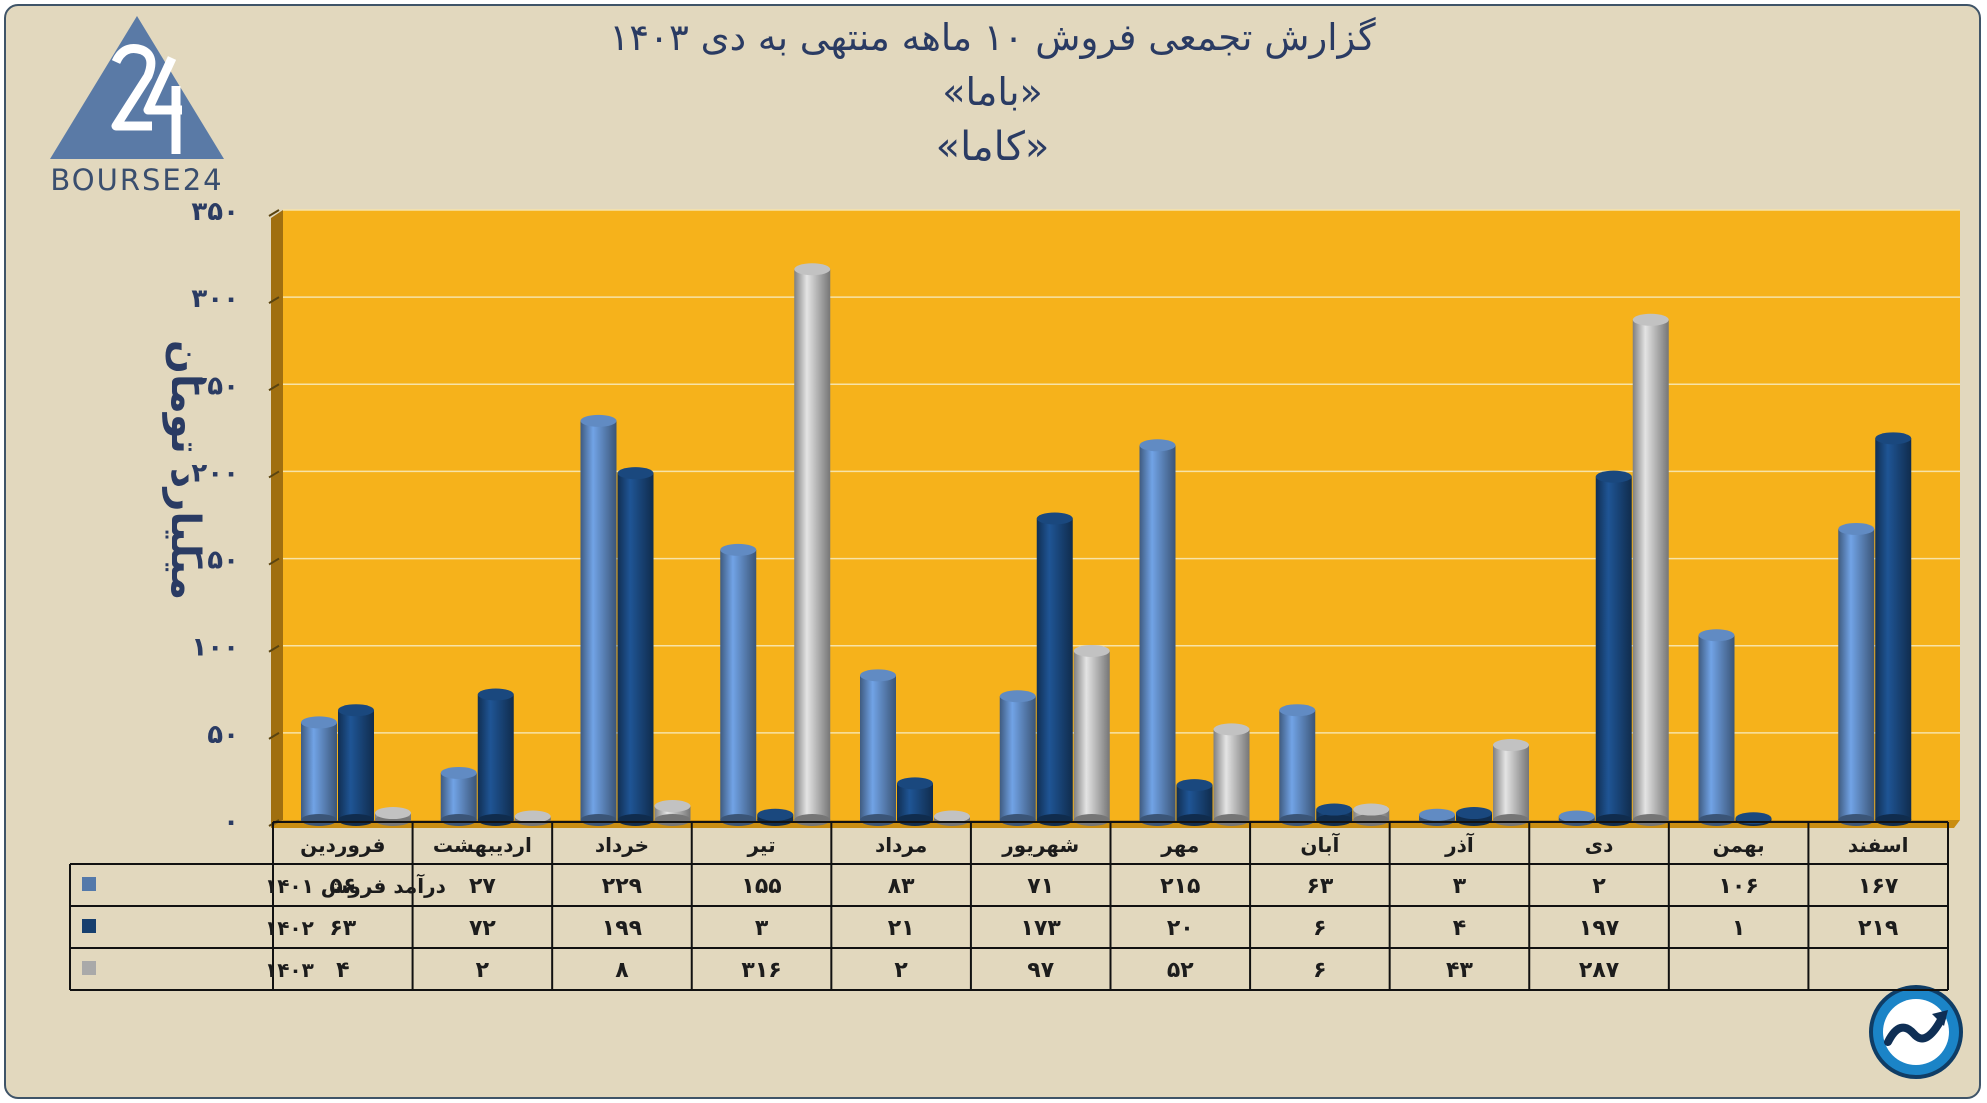 The height and width of the screenshot is (1103, 1987). I want to click on trend-arrow-badge-icon, so click(1916, 1032).